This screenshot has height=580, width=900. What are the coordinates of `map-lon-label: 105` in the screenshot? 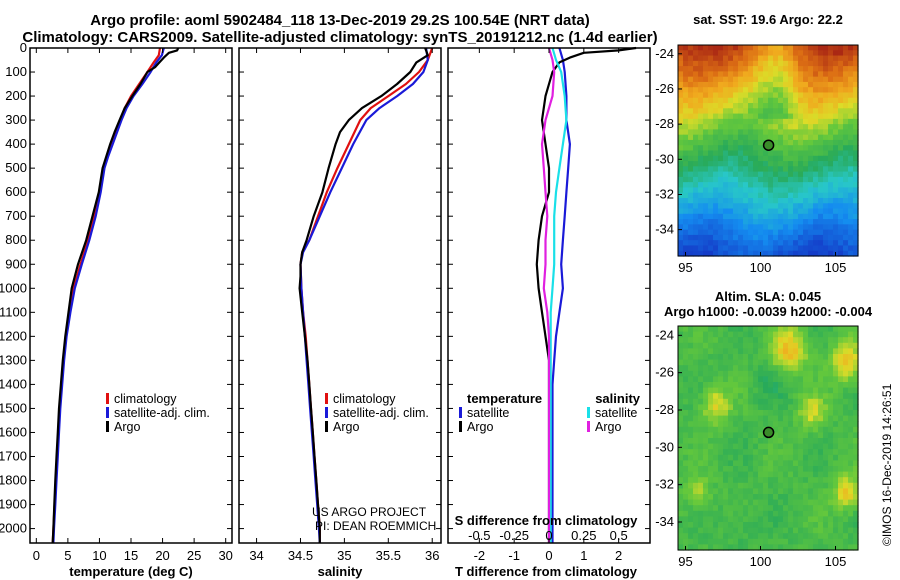 It's located at (836, 267).